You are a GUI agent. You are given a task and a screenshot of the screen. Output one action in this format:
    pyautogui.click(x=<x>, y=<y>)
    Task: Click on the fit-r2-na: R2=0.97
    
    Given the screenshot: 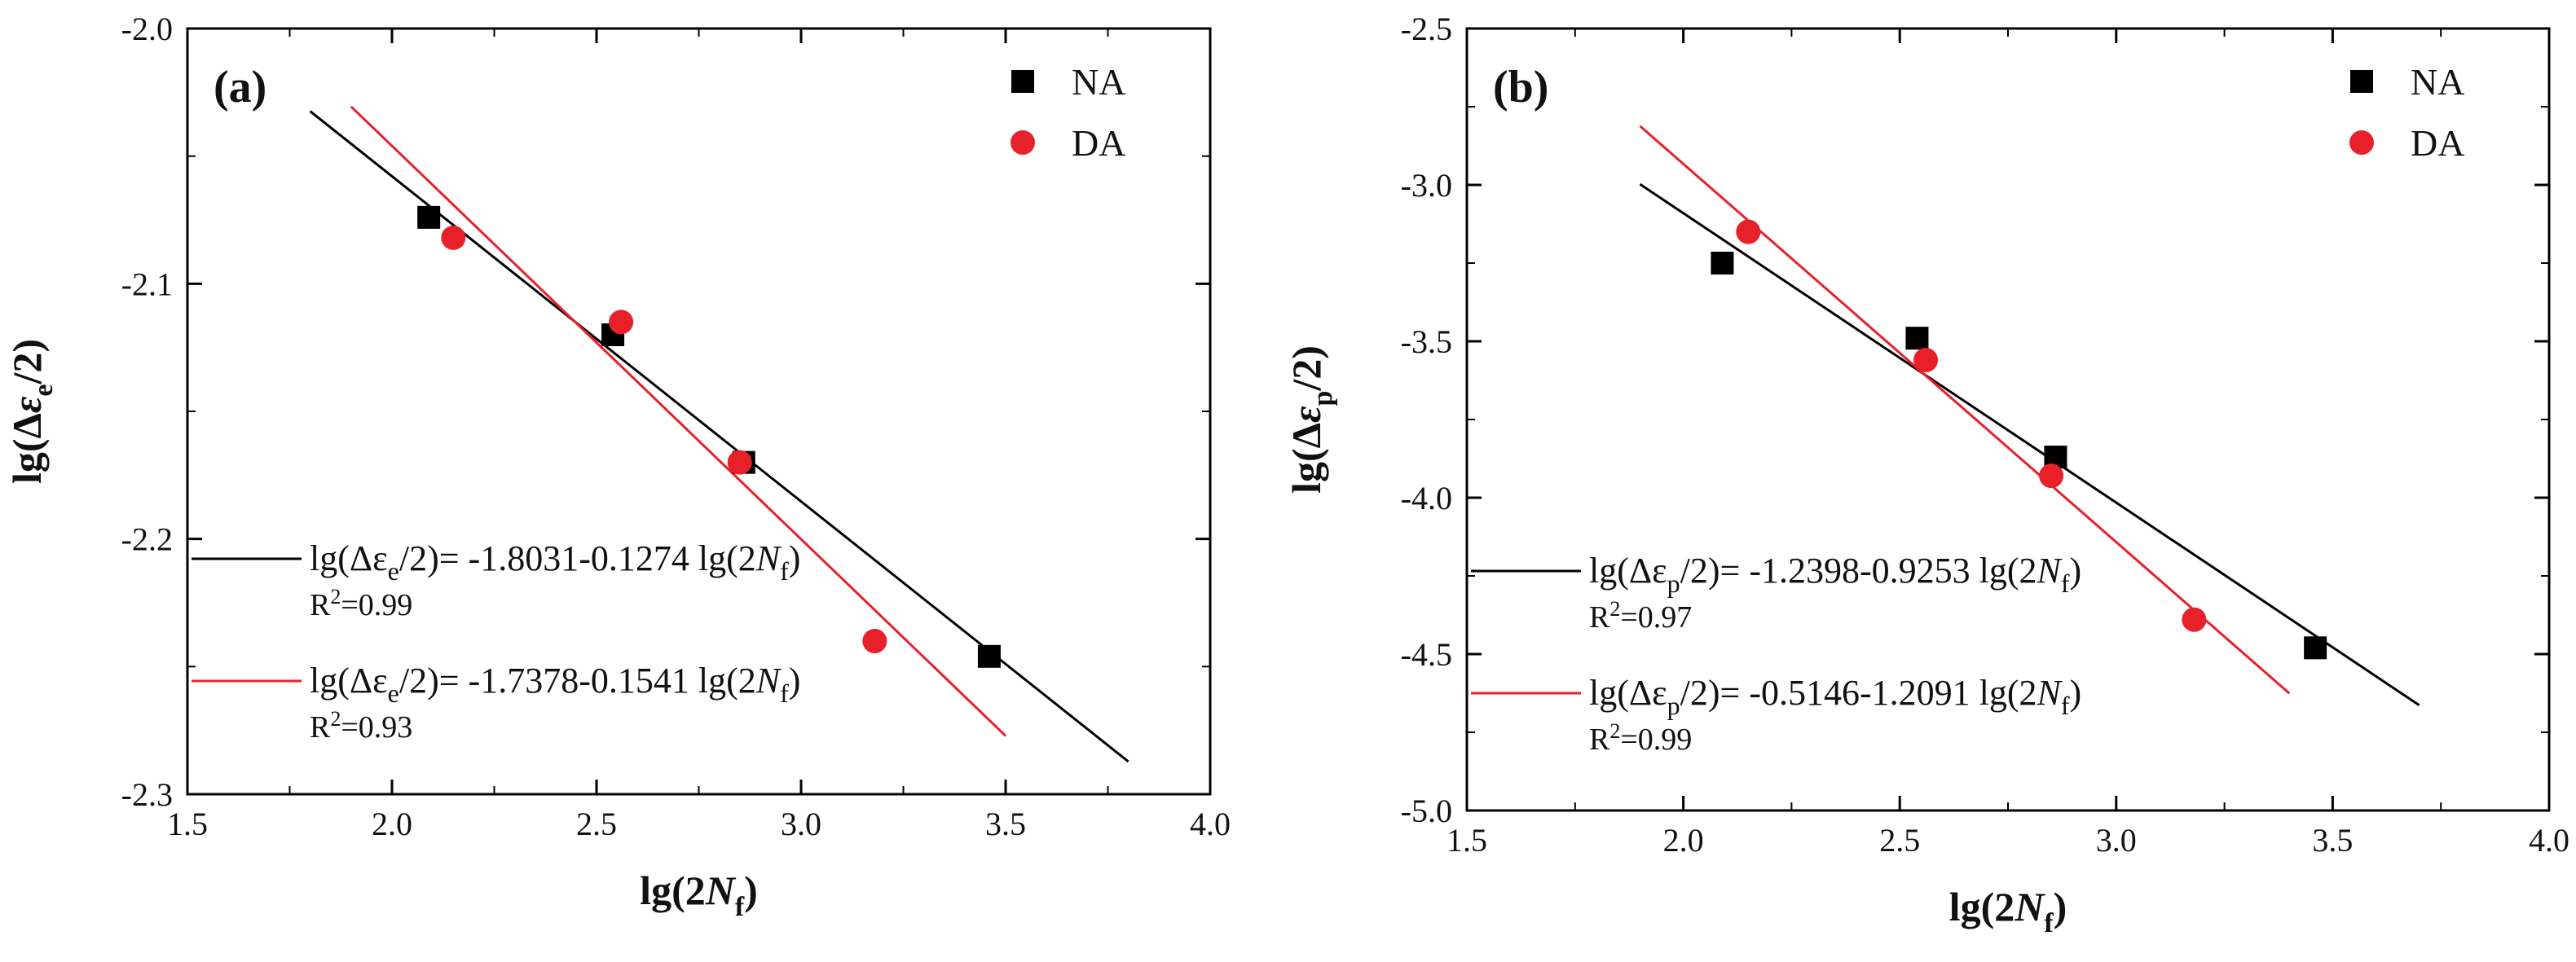 What is the action you would take?
    pyautogui.click(x=1641, y=616)
    